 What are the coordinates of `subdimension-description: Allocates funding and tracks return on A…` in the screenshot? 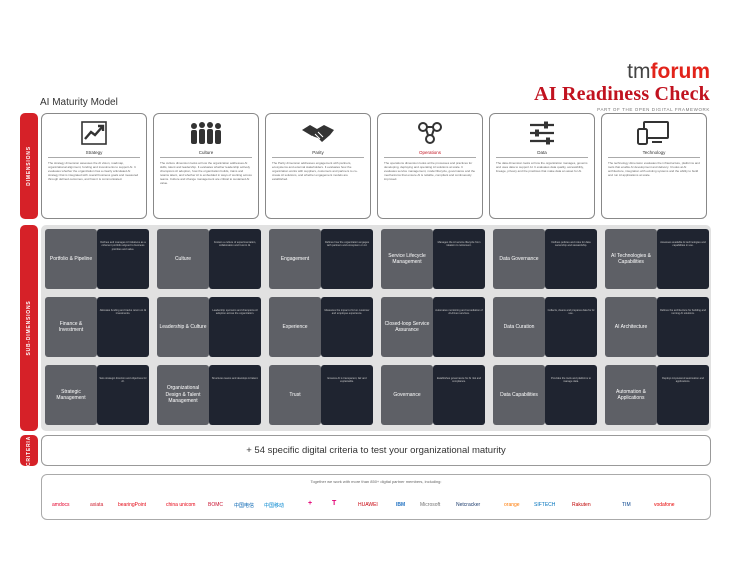 It's located at (123, 327).